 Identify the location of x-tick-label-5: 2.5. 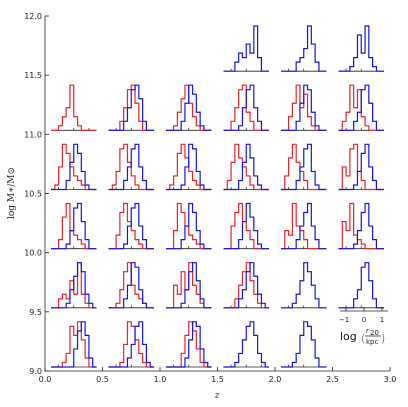
(332, 379).